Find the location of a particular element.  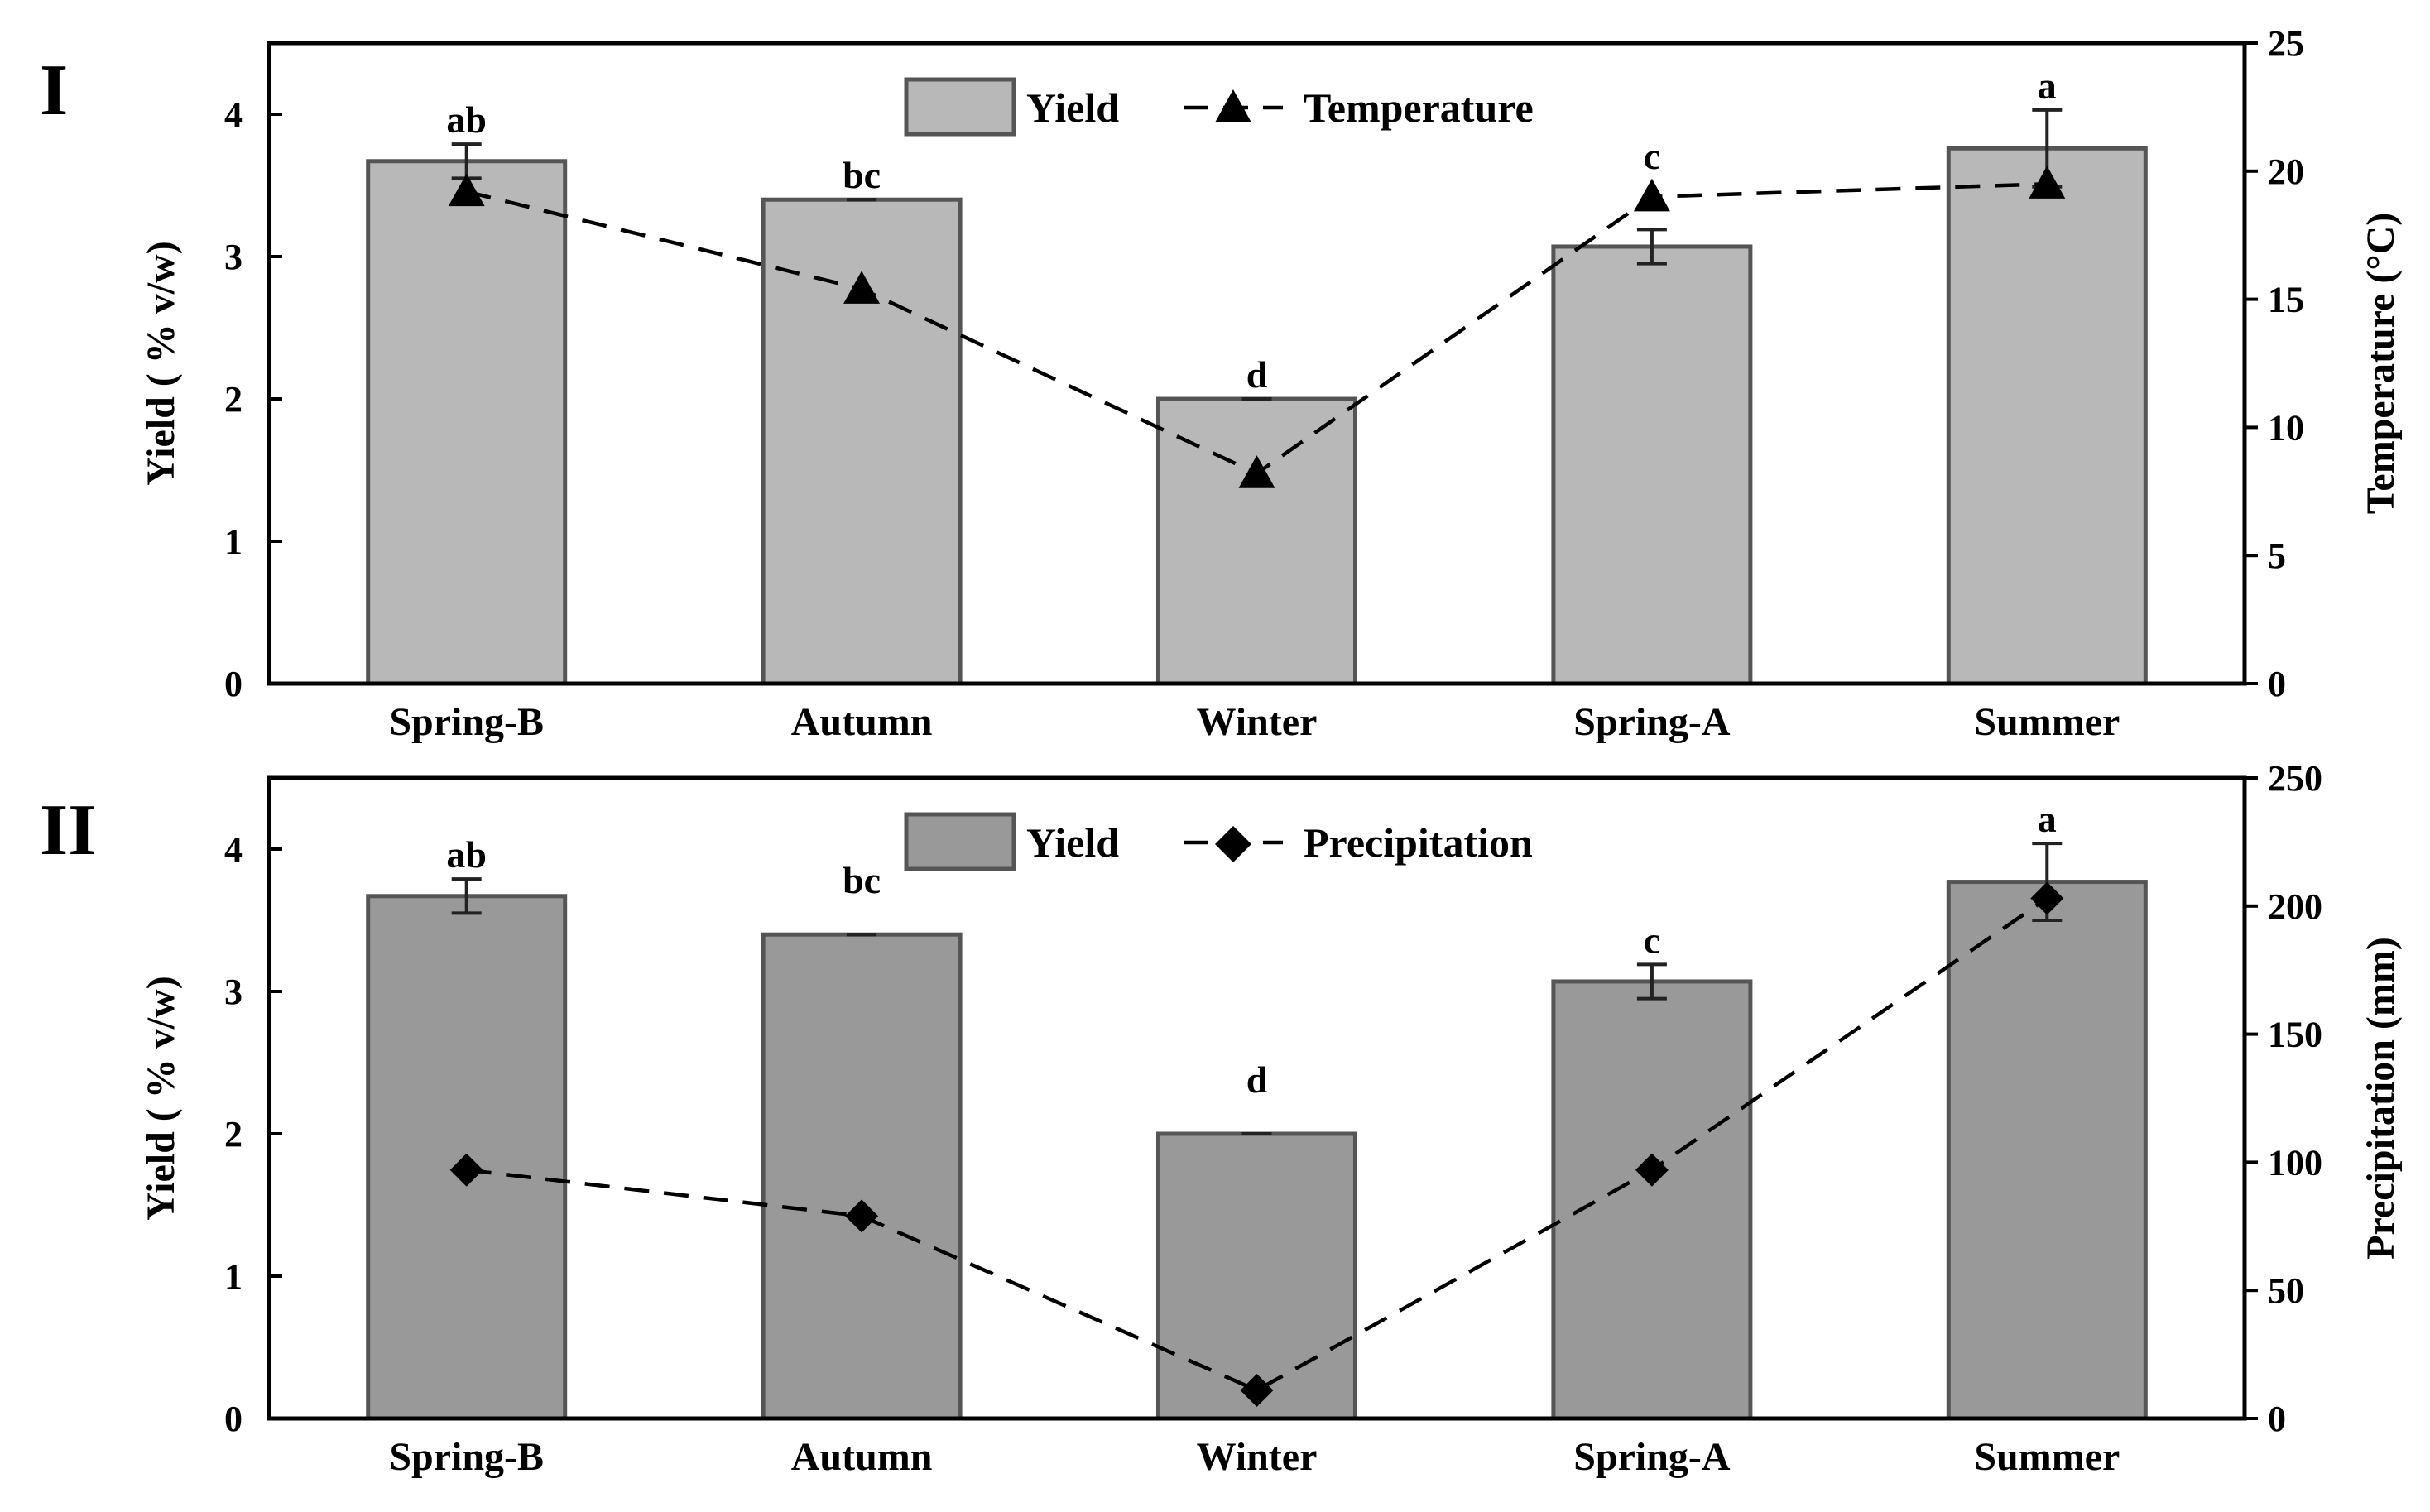

right-tick-label: 250 is located at coordinates (2295, 778).